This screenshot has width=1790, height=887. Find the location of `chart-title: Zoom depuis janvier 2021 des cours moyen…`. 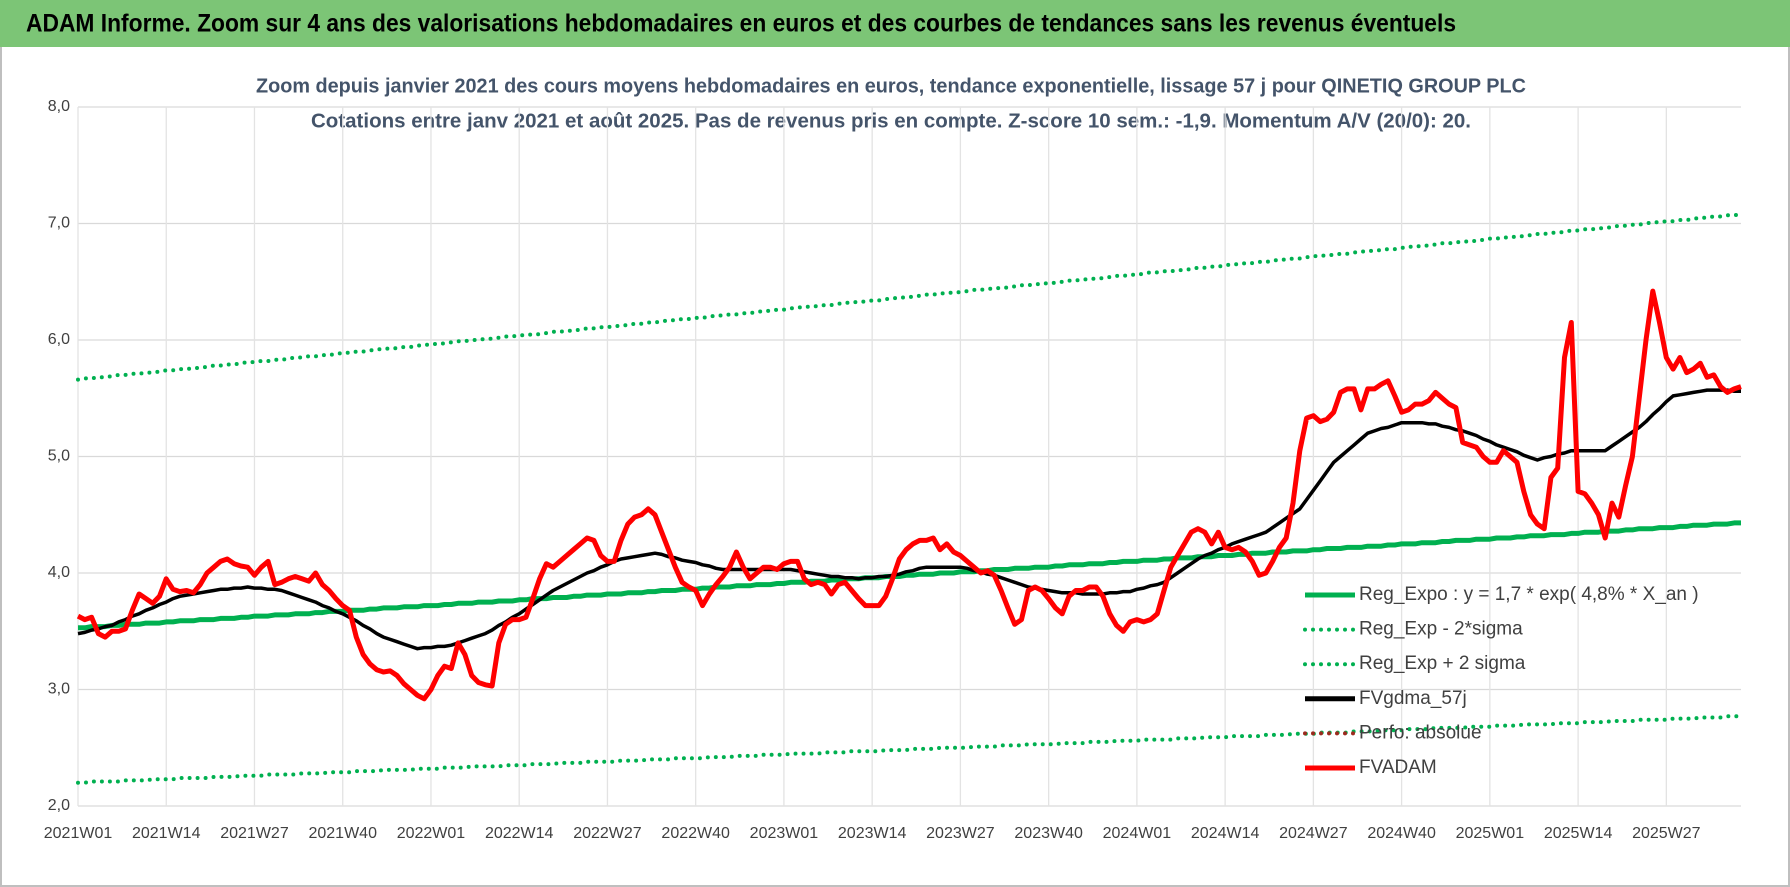

chart-title: Zoom depuis janvier 2021 des cours moyen… is located at coordinates (891, 86).